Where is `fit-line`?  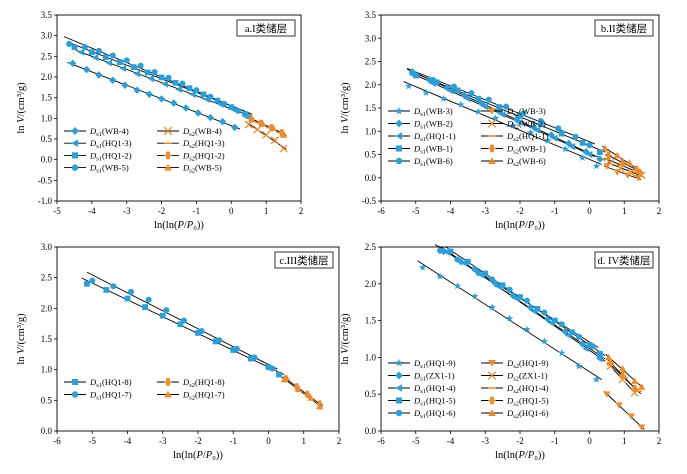 fit-line is located at coordinates (302, 392).